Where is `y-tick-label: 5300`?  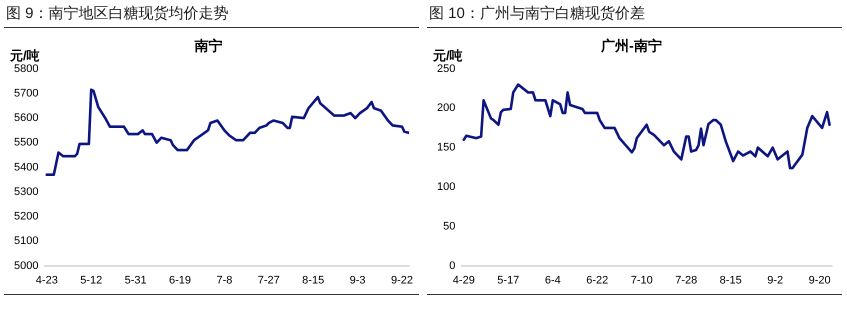
y-tick-label: 5300 is located at coordinates (26, 192).